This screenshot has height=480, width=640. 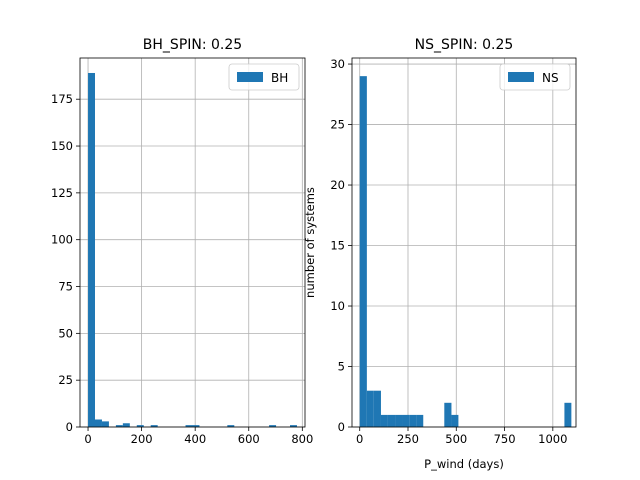 I want to click on legend: NS, so click(x=535, y=77).